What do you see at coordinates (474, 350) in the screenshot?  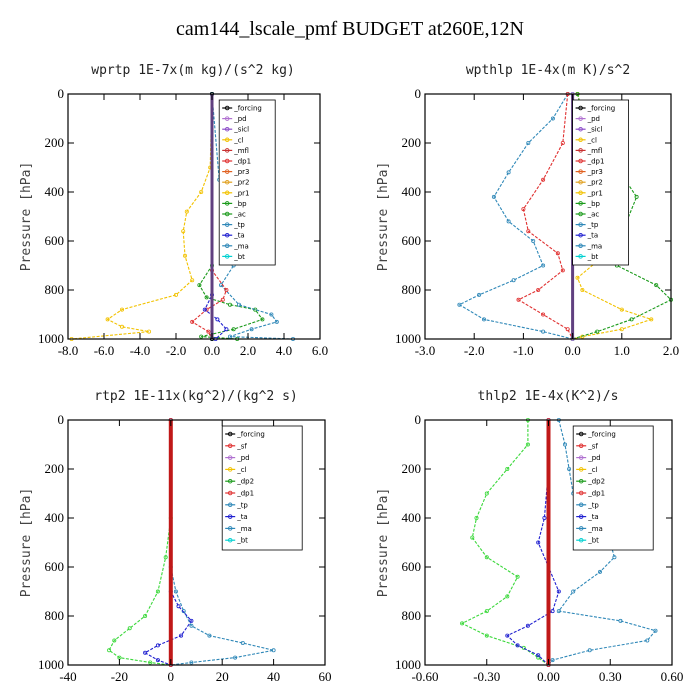 I see `x-tick-label: -2.0` at bounding box center [474, 350].